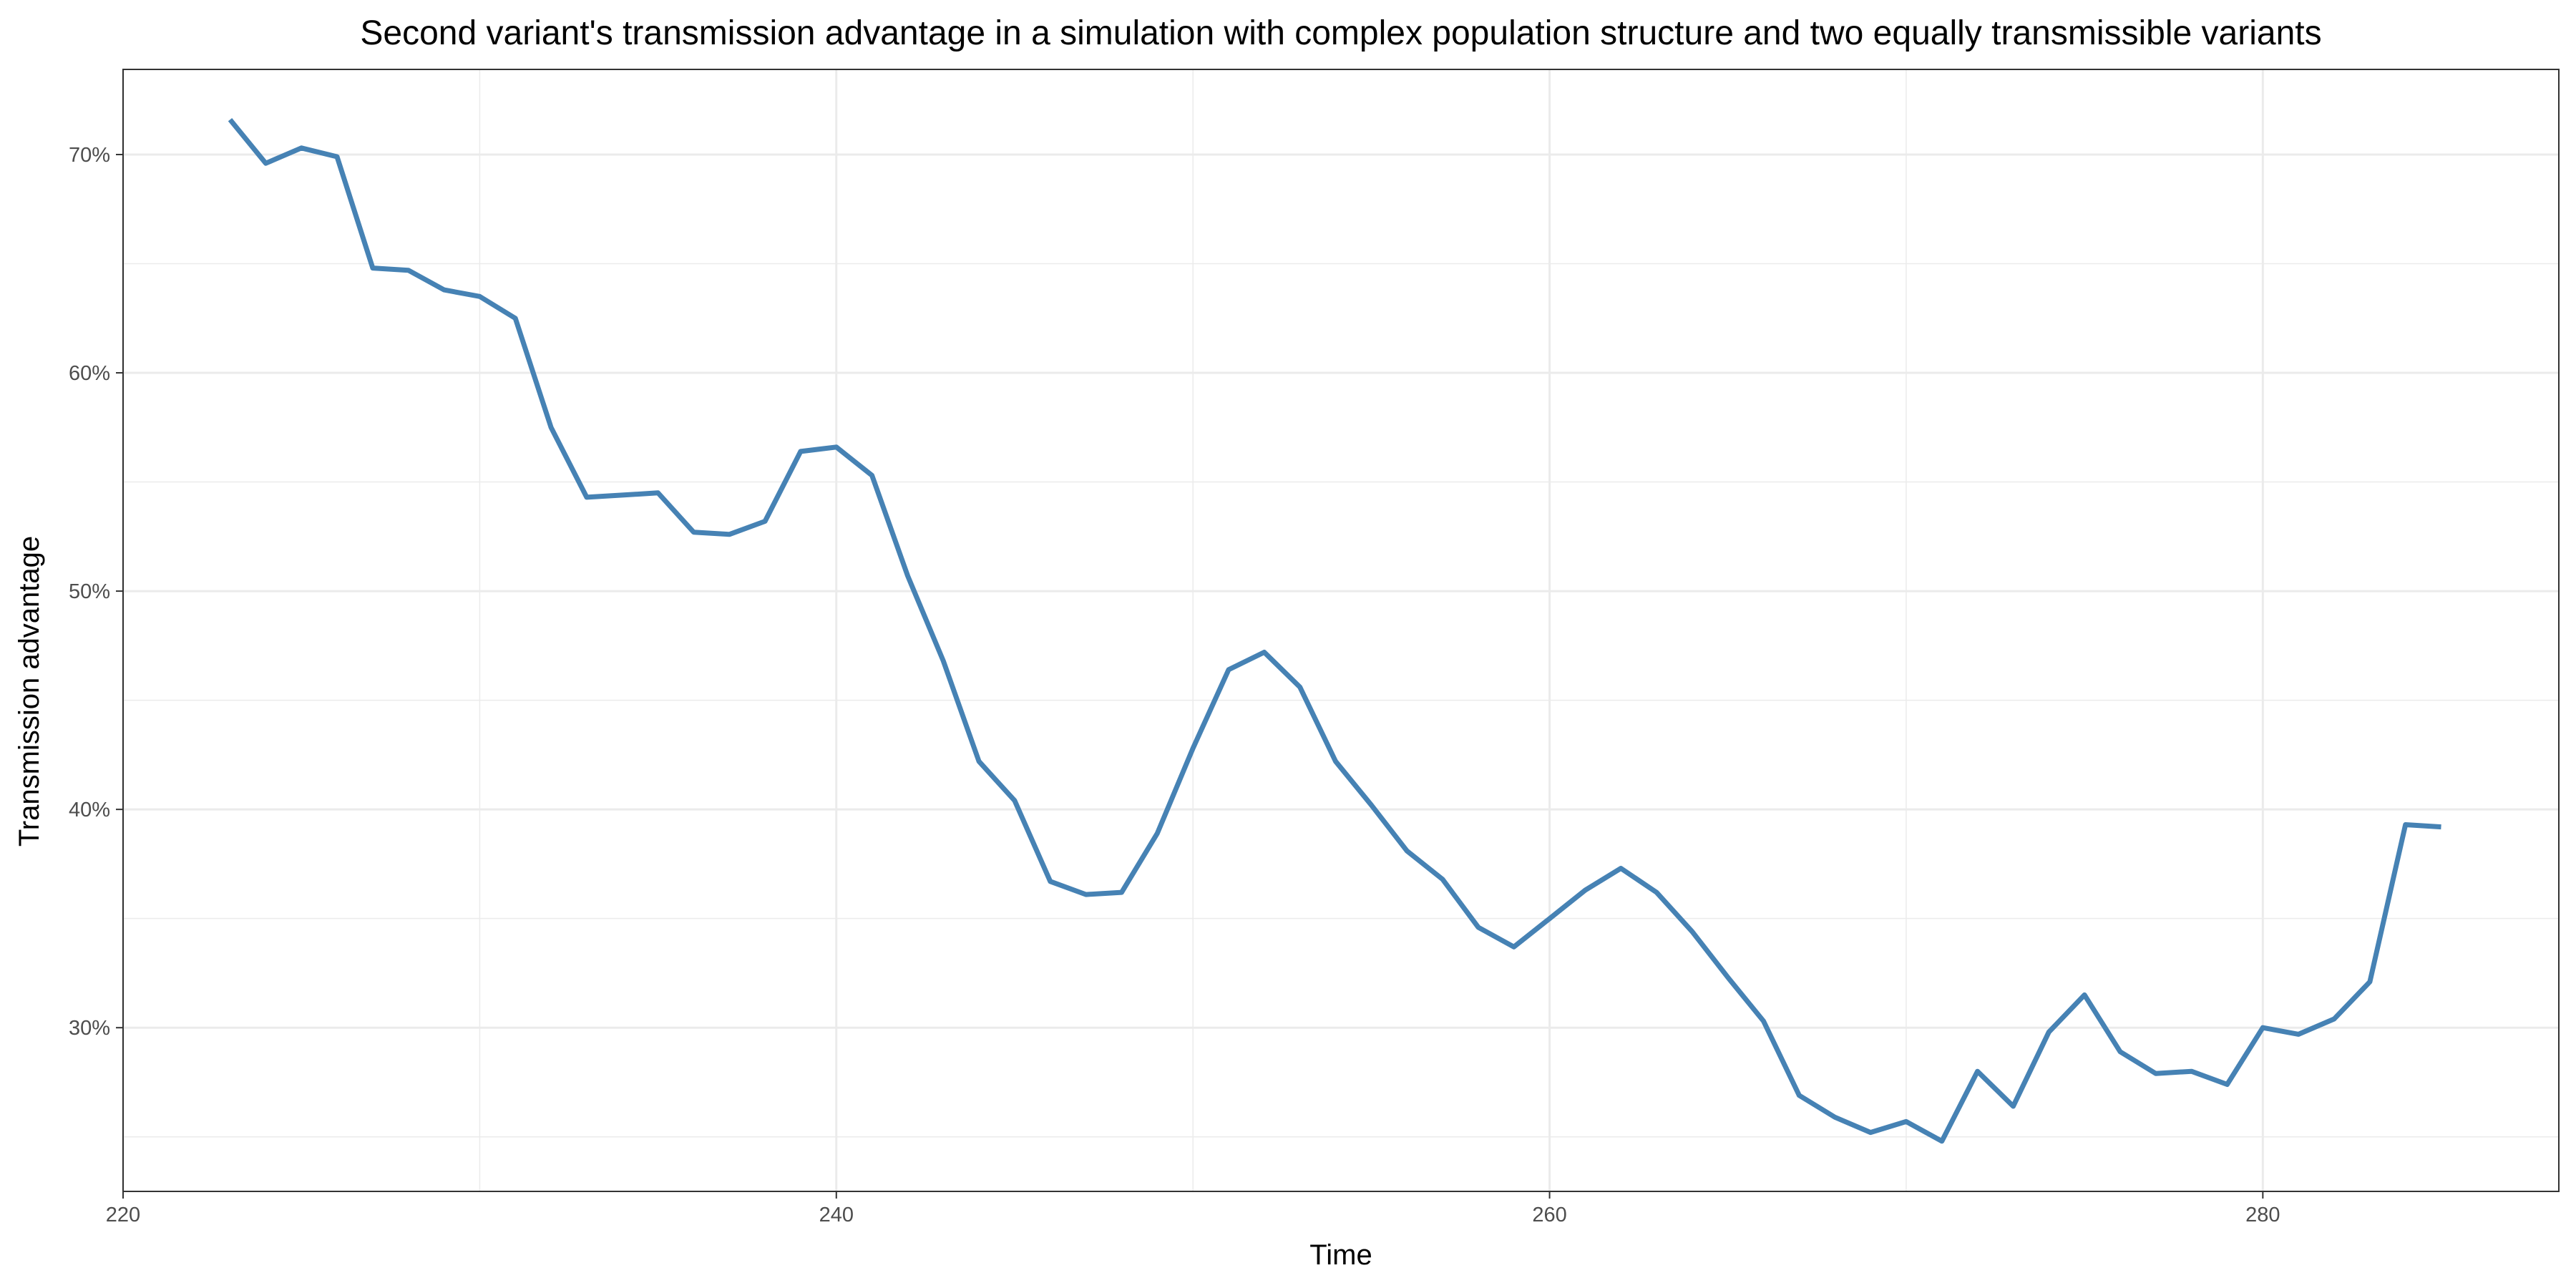 This screenshot has width=2576, height=1288. What do you see at coordinates (89, 373) in the screenshot?
I see `y-tick-label: 60%` at bounding box center [89, 373].